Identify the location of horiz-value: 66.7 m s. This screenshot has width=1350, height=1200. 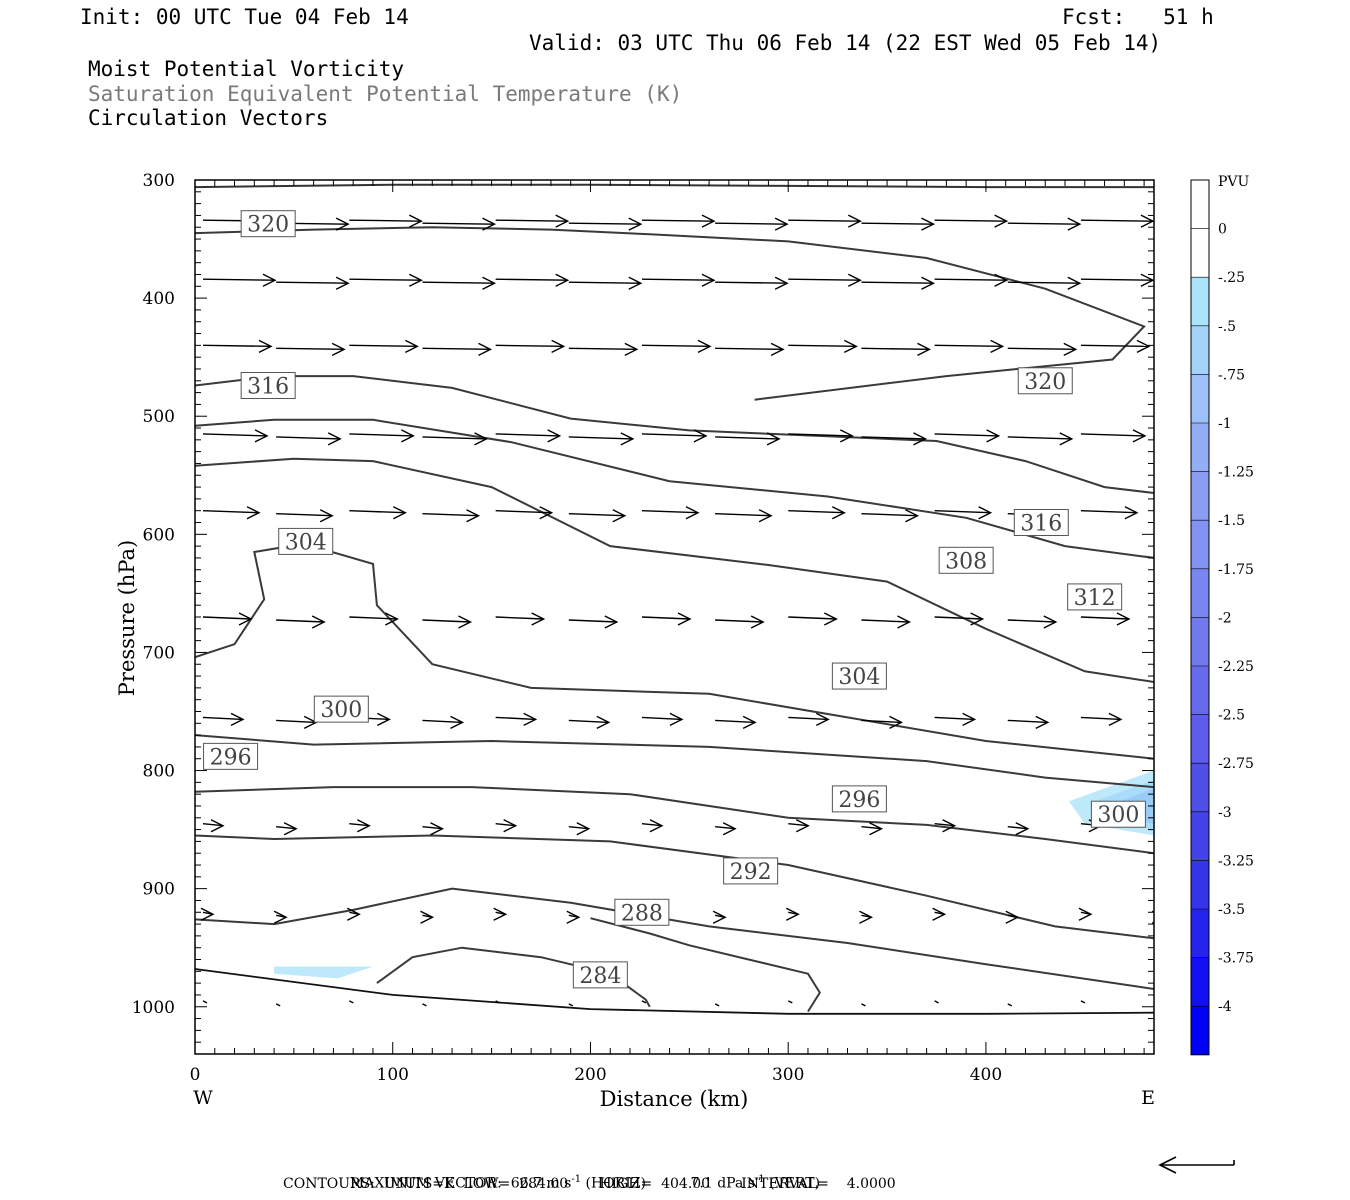
(541, 1183).